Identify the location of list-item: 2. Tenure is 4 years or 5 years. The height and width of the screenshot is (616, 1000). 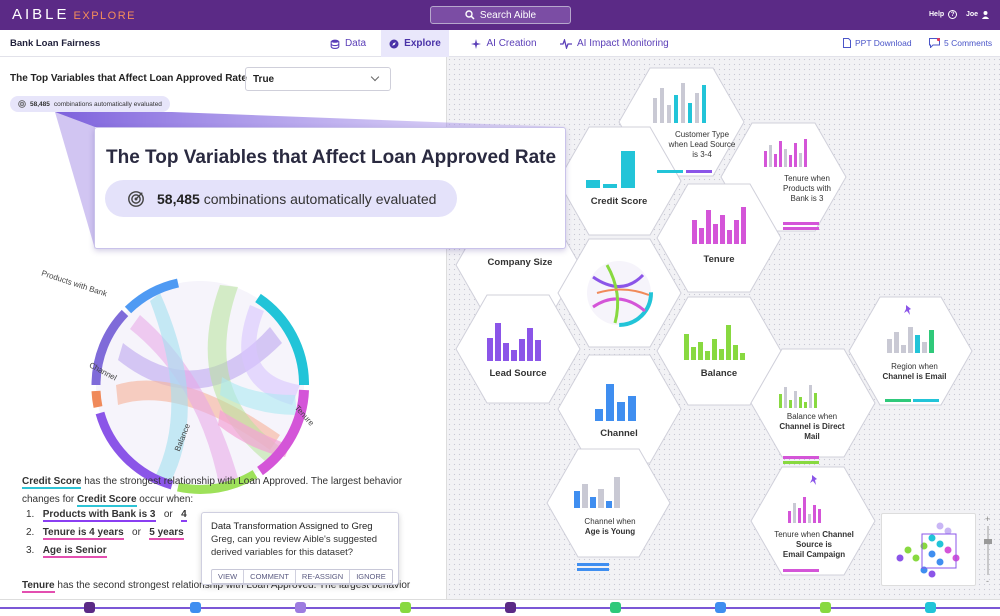
(105, 533).